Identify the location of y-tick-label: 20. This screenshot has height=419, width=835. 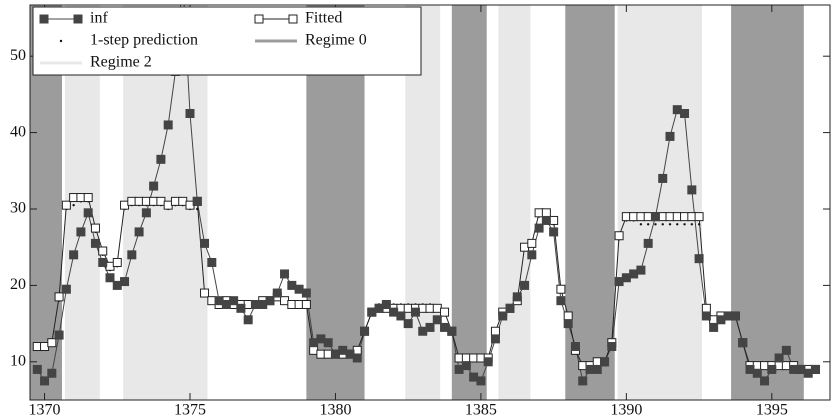
(18, 284).